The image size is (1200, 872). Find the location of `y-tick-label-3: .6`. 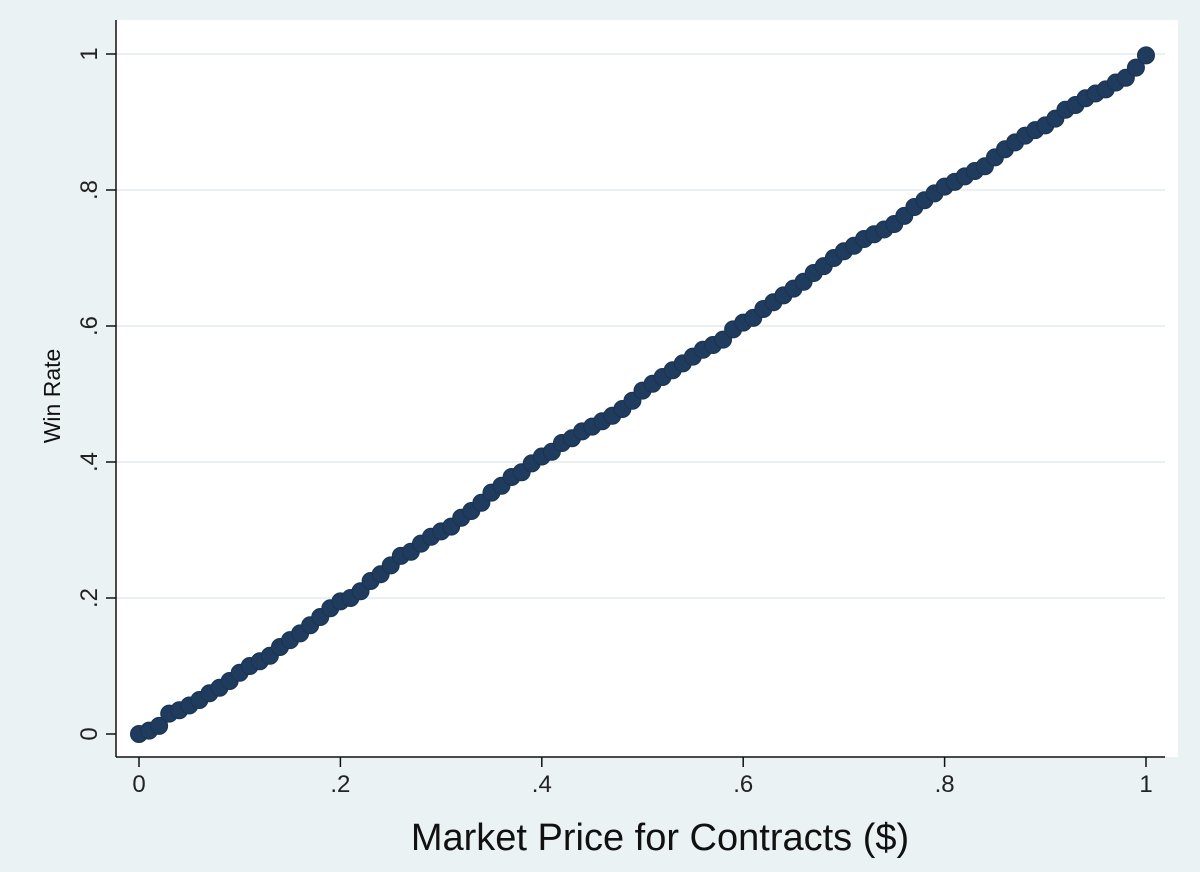

y-tick-label-3: .6 is located at coordinates (89, 326).